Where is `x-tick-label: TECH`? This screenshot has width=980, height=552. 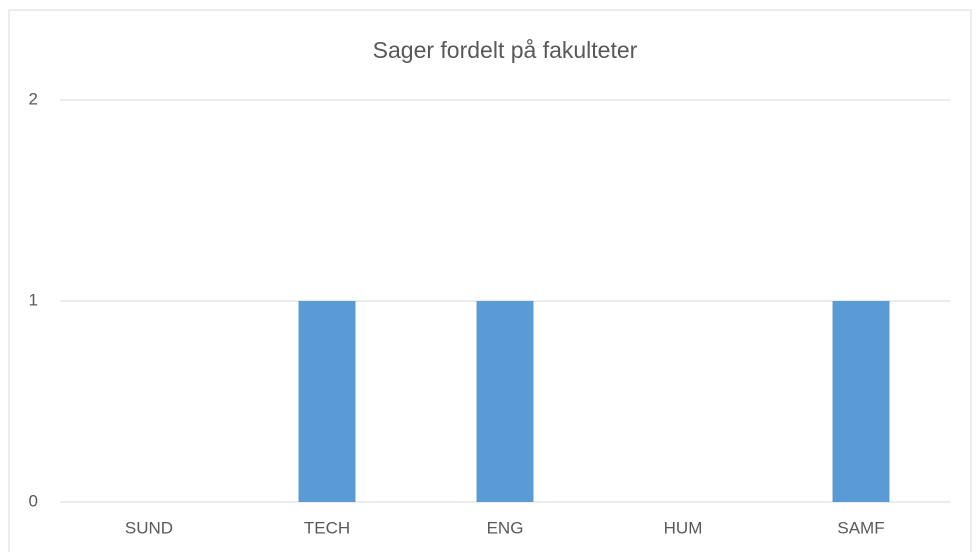 x-tick-label: TECH is located at coordinates (327, 527).